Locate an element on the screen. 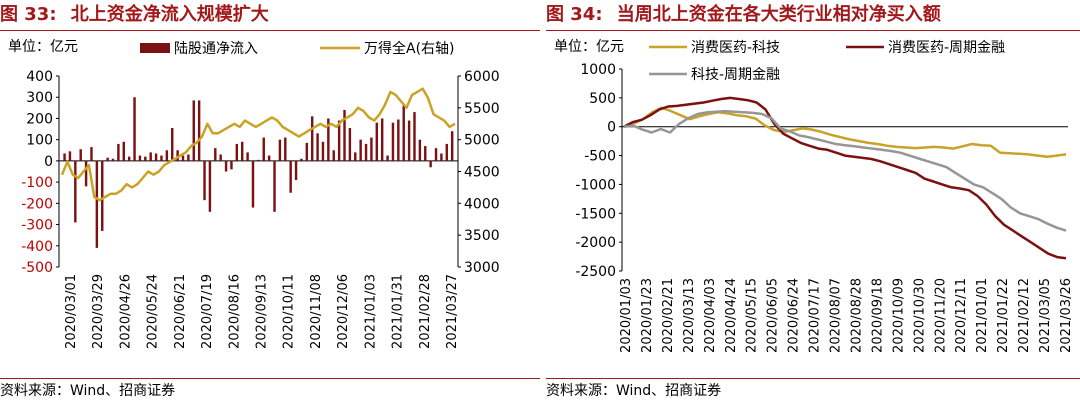  figure-label-left: 图 33: is located at coordinates (28, 14).